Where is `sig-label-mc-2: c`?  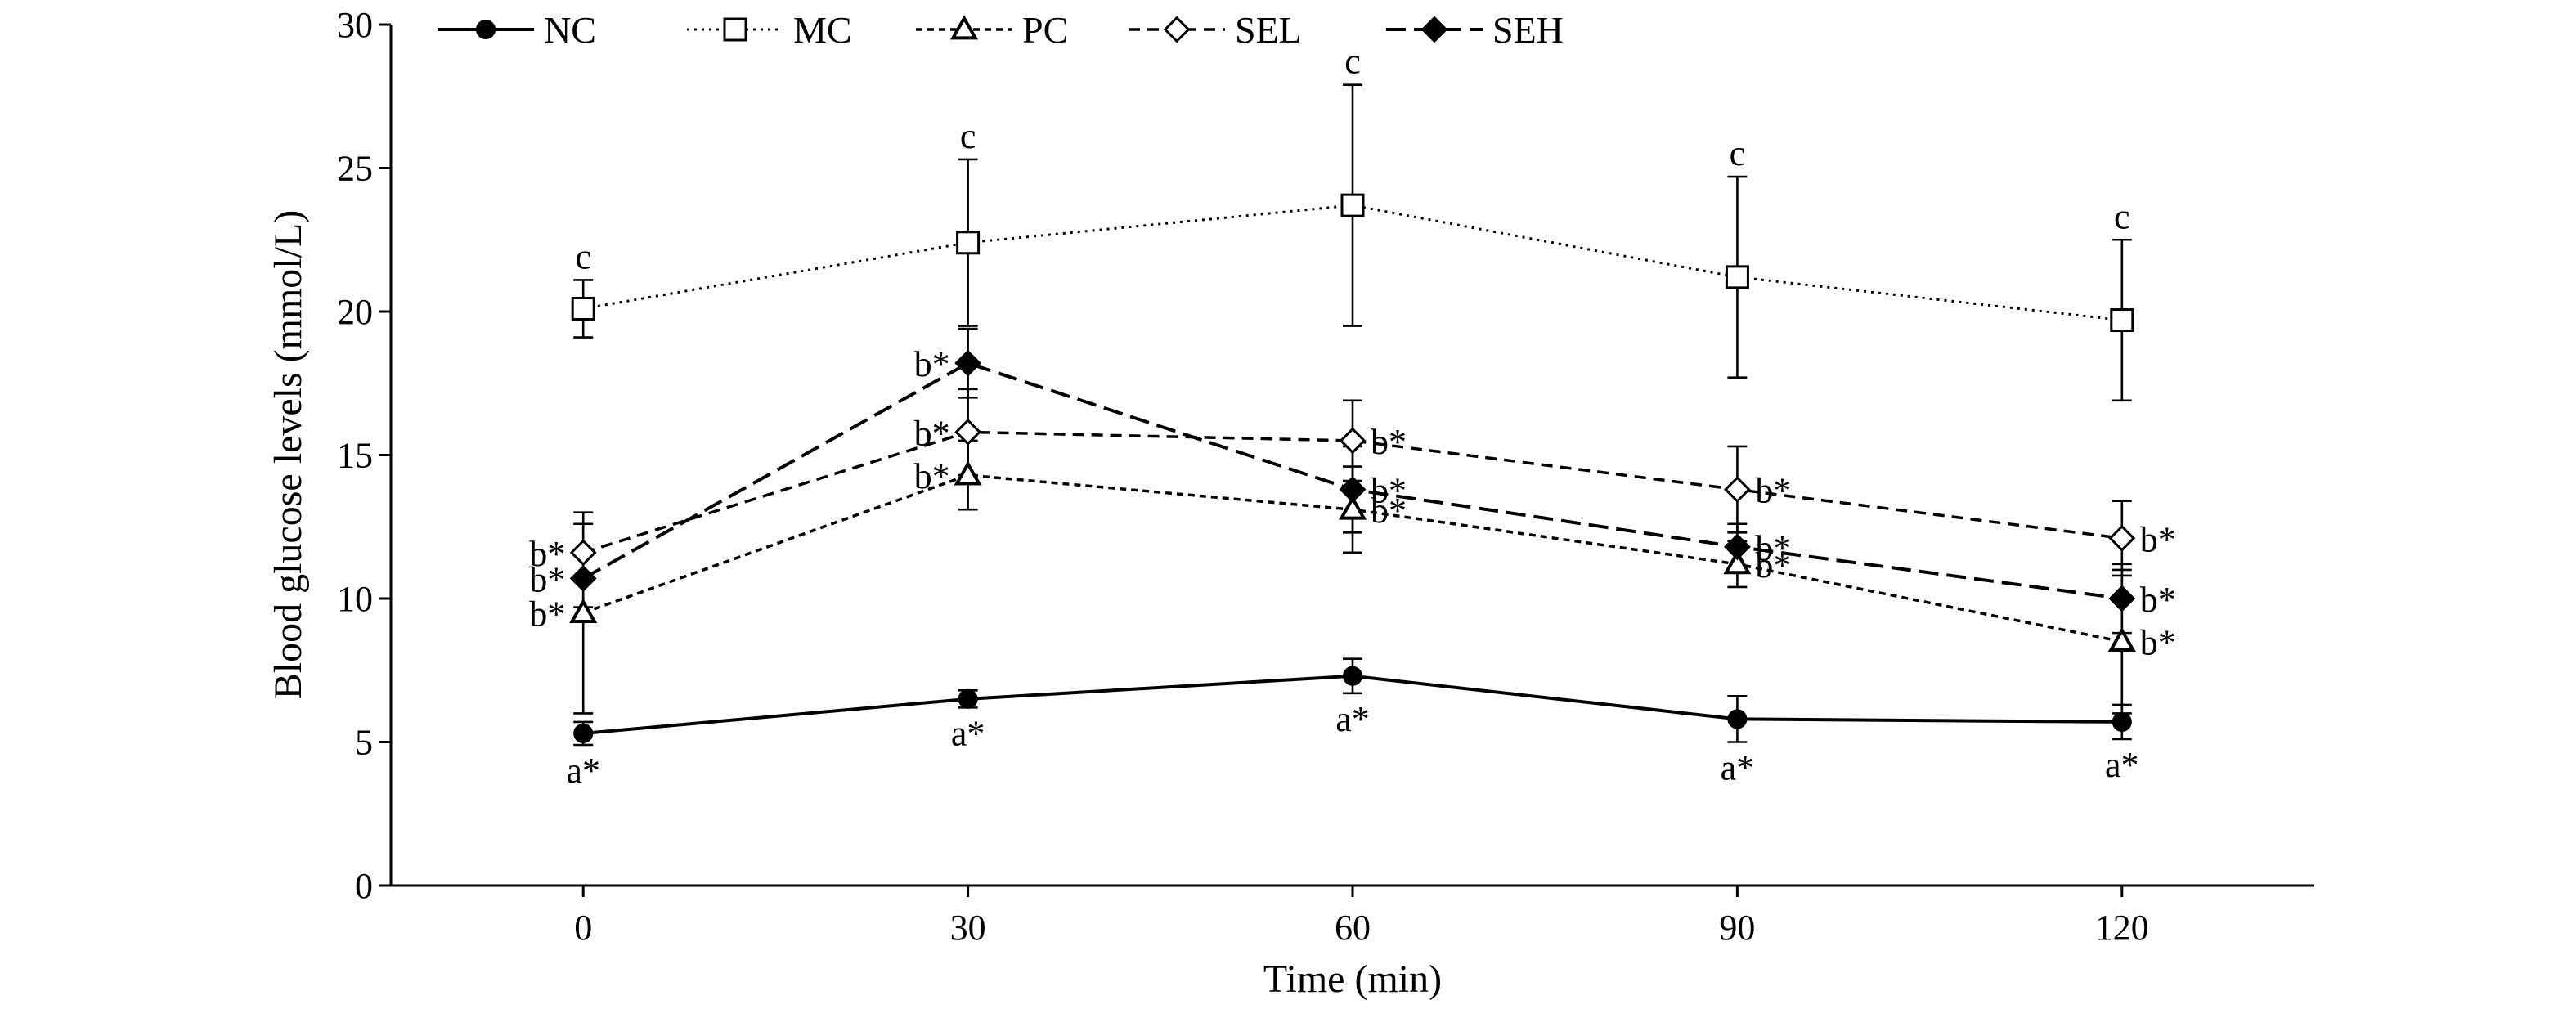
sig-label-mc-2: c is located at coordinates (1353, 62).